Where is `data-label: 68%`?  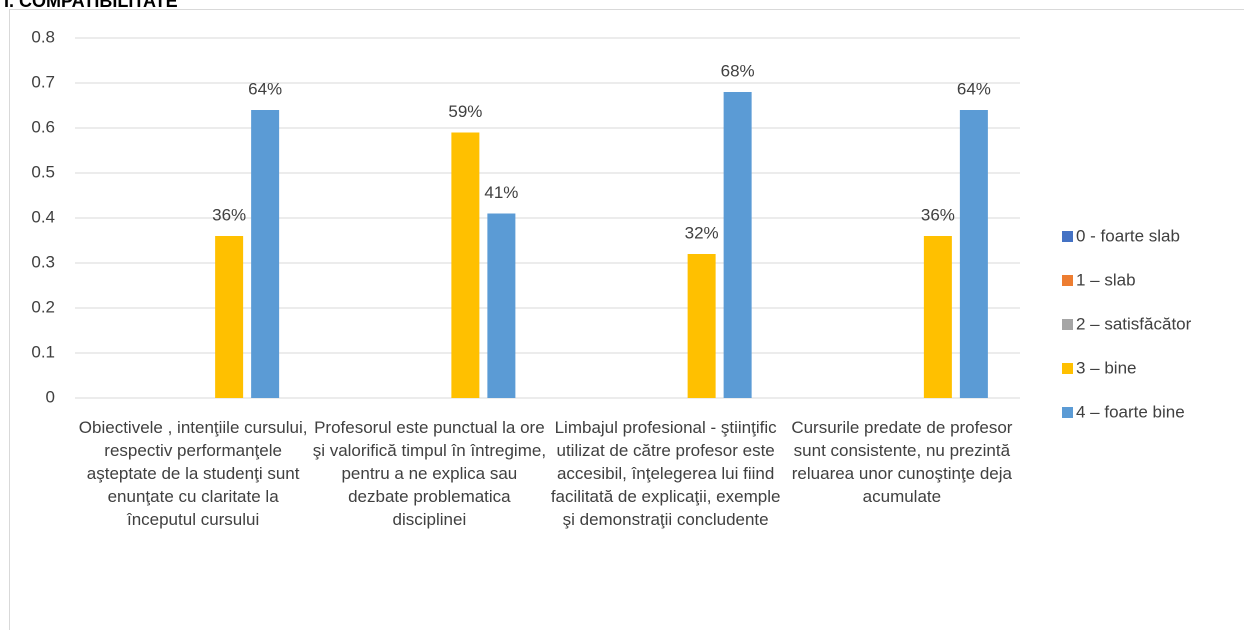 data-label: 68% is located at coordinates (738, 70).